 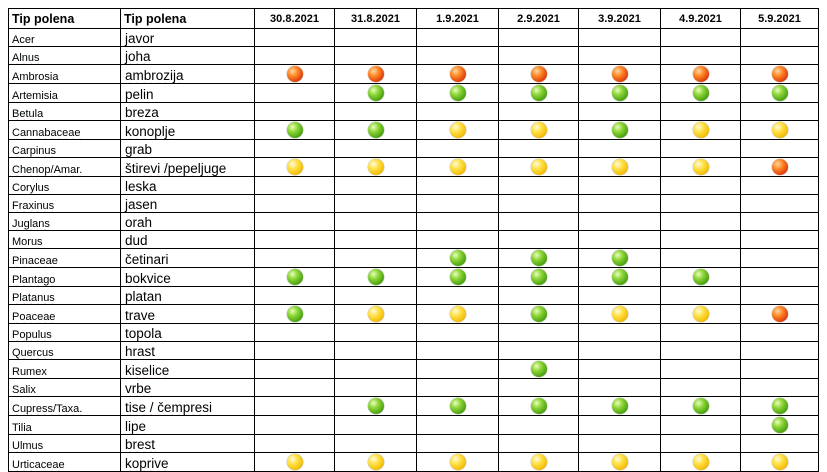 What do you see at coordinates (413, 314) in the screenshot?
I see `table-row: Poaceae trave` at bounding box center [413, 314].